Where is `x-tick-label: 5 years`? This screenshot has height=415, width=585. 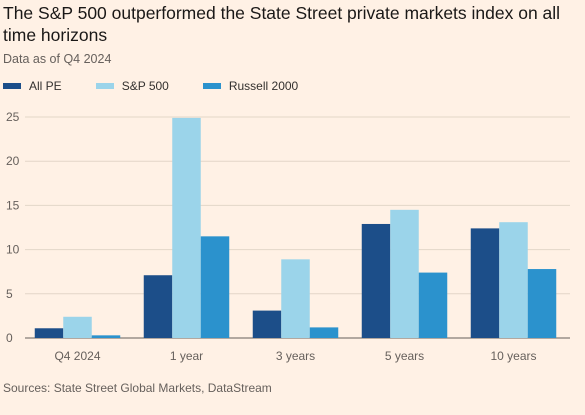 x-tick-label: 5 years is located at coordinates (404, 356).